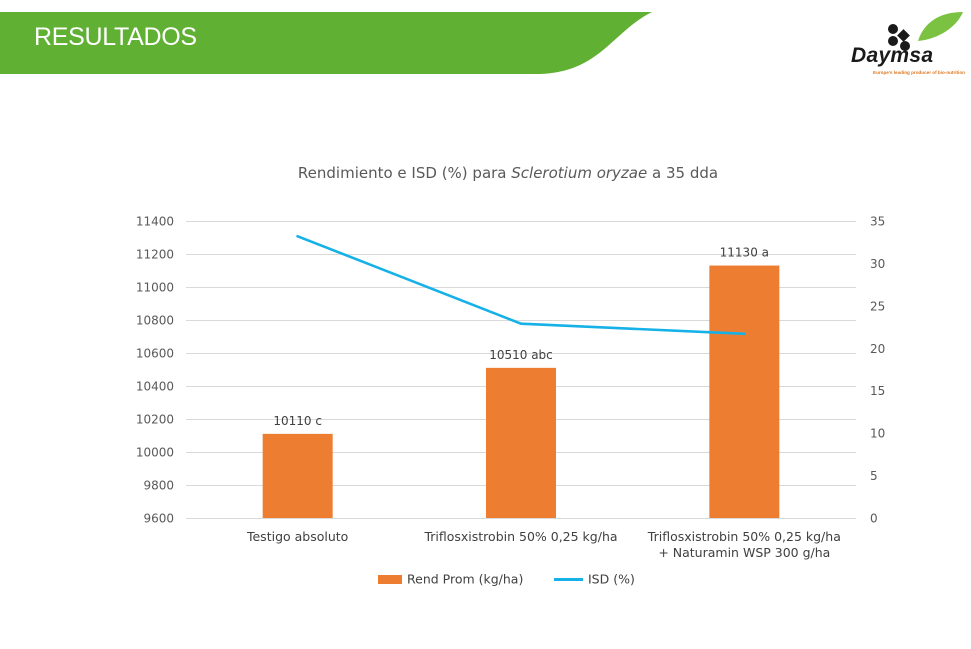  I want to click on y-left-tick-label: 10400, so click(155, 387).